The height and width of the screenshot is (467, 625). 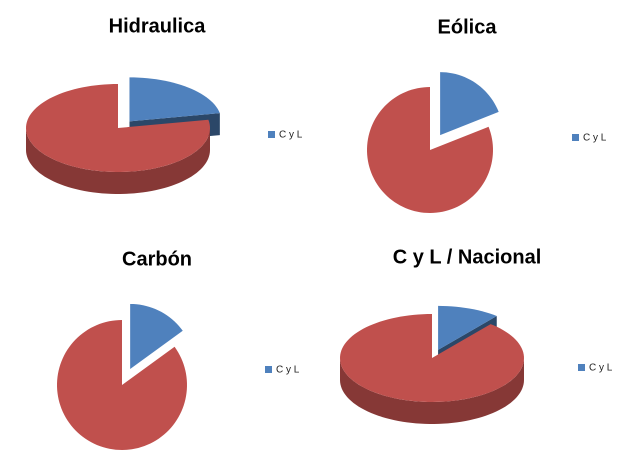 What do you see at coordinates (467, 257) in the screenshot?
I see `chart-title: C y L / Nacional` at bounding box center [467, 257].